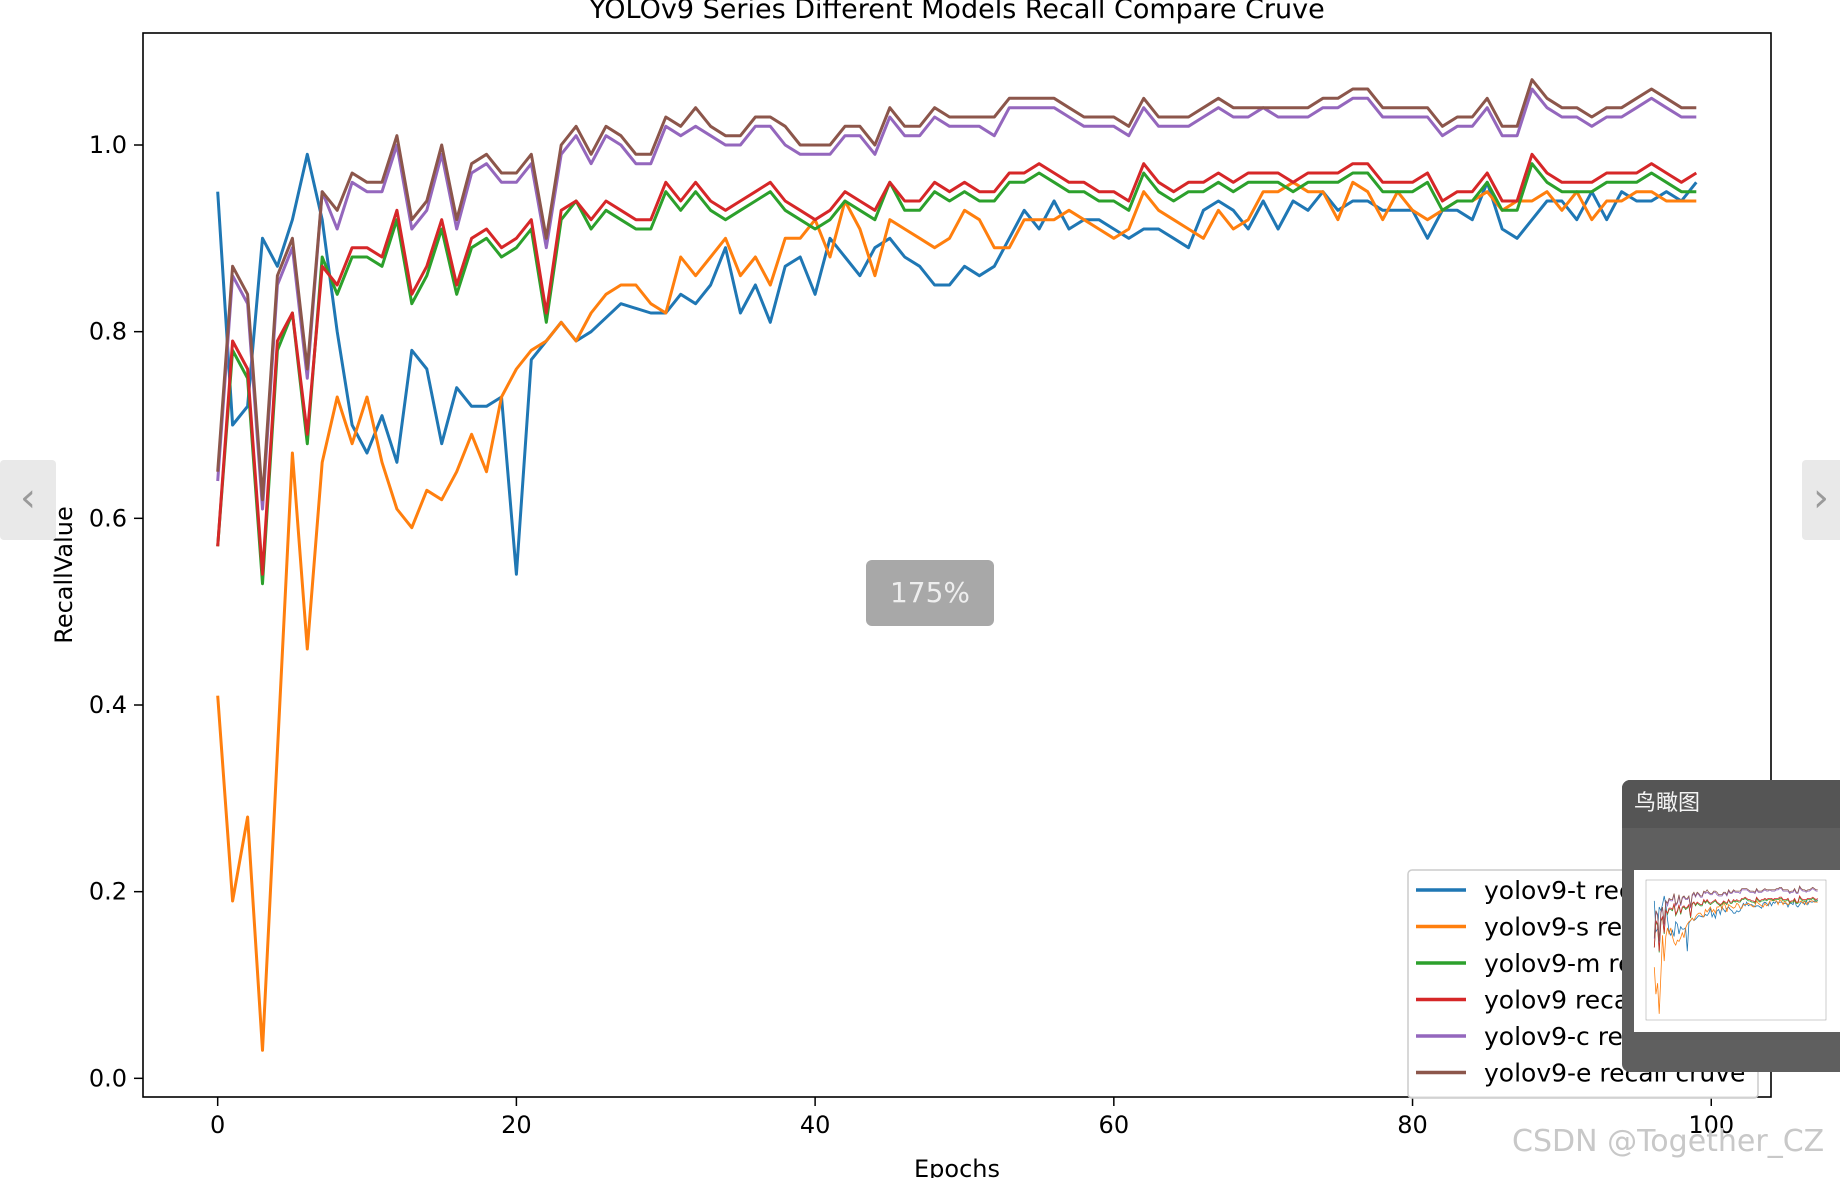 This screenshot has width=1840, height=1178. I want to click on prev-image-button: ‹, so click(28, 500).